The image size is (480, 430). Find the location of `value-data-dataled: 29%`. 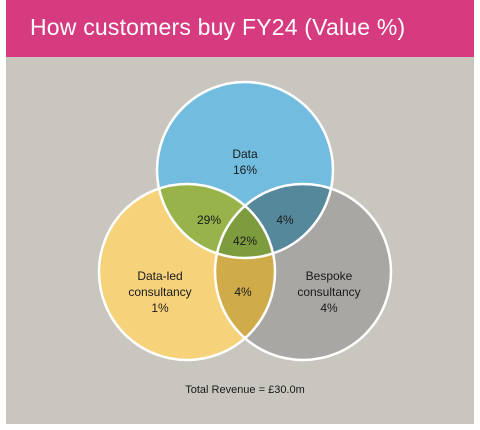

value-data-dataled: 29% is located at coordinates (209, 220).